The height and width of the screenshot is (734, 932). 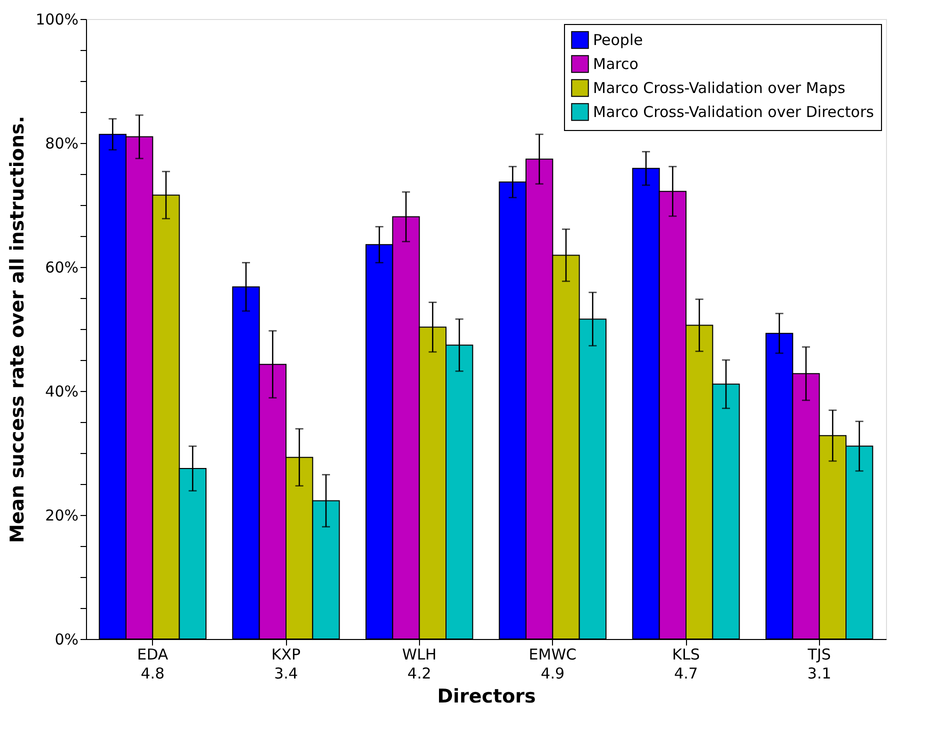 What do you see at coordinates (618, 40) in the screenshot?
I see `legend-label: People` at bounding box center [618, 40].